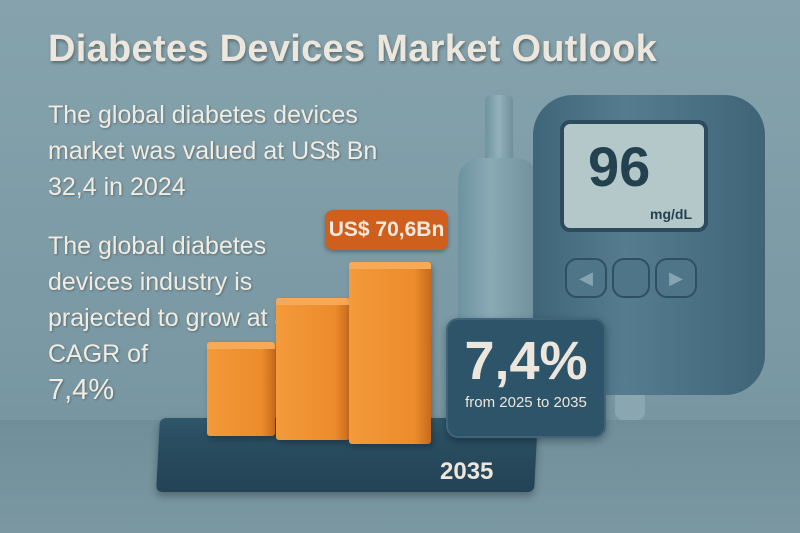  I want to click on growth-cagr-value: 7,4%, so click(81, 390).